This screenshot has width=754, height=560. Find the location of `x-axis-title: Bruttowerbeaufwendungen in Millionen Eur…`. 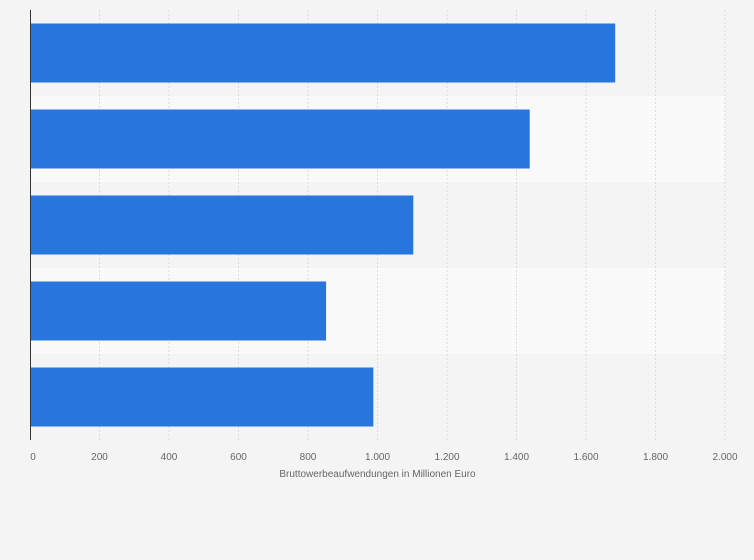

x-axis-title: Bruttowerbeaufwendungen in Millionen Eur… is located at coordinates (377, 474).